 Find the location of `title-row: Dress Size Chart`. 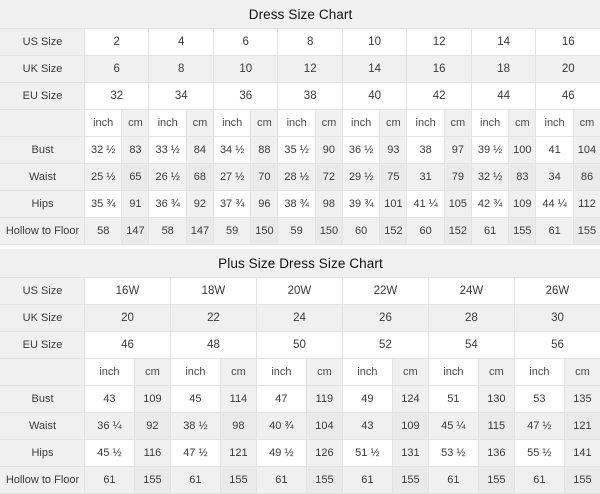

title-row: Dress Size Chart is located at coordinates (300, 15).